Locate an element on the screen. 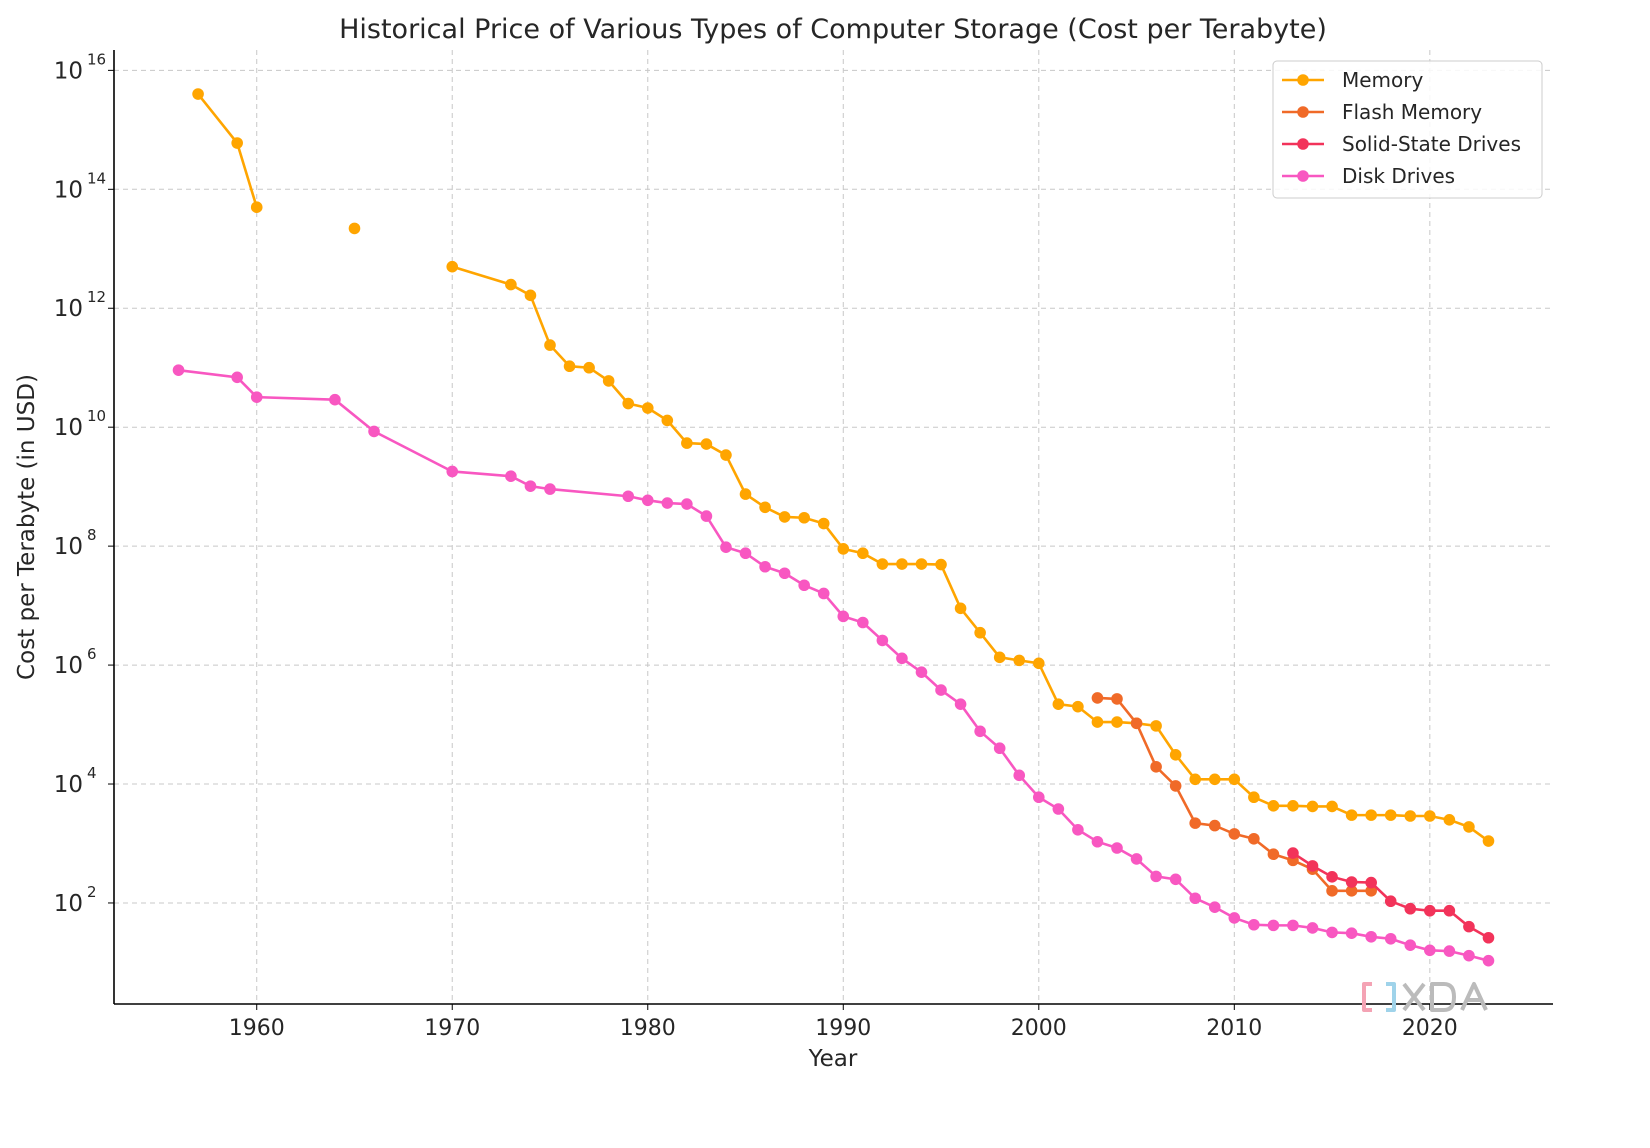 The width and height of the screenshot is (1650, 1148). y-axis-label: Cost per Terabyte (in USD) is located at coordinates (27, 527).